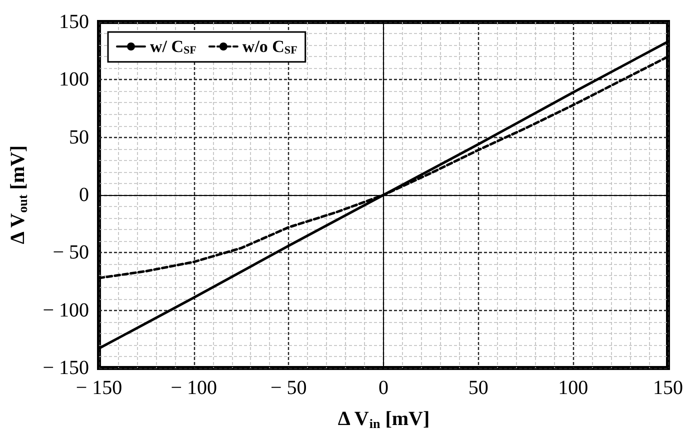 This screenshot has width=695, height=445. What do you see at coordinates (288, 388) in the screenshot?
I see `x-tick-label: − 50` at bounding box center [288, 388].